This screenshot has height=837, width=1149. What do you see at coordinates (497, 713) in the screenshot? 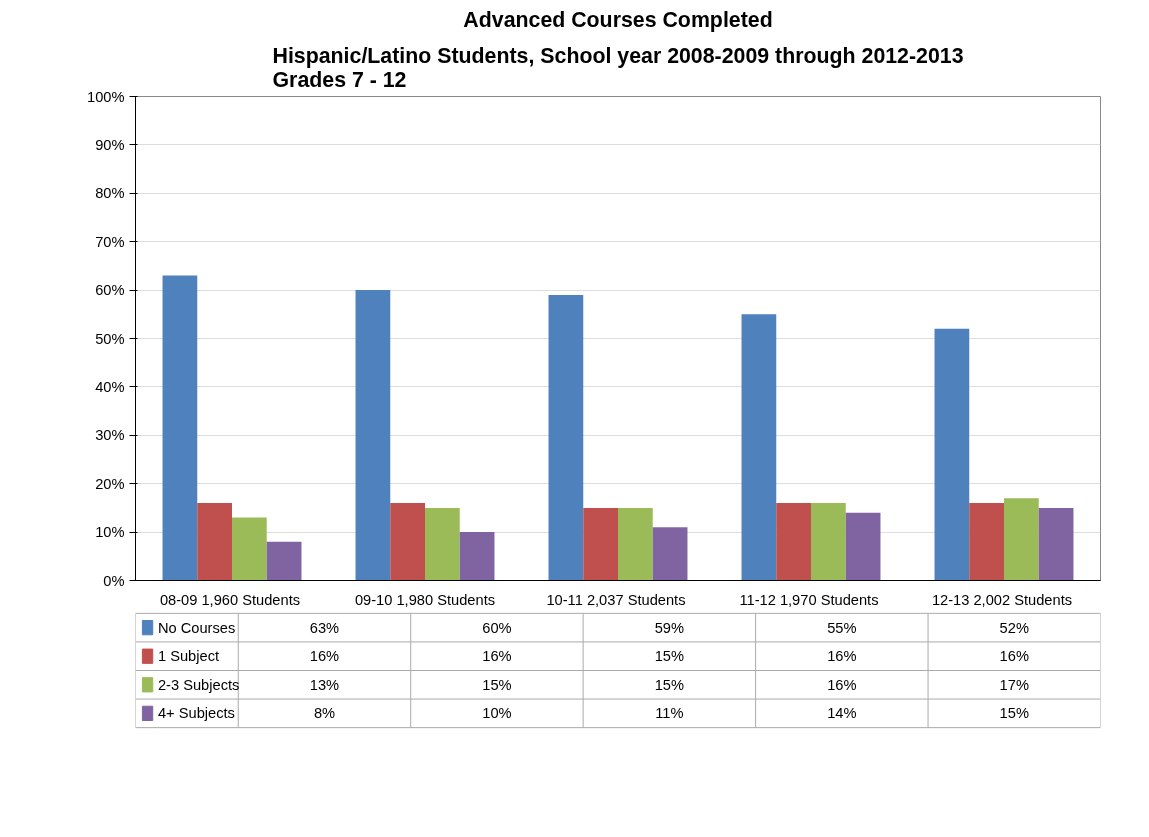
I see `data-label: 10%` at bounding box center [497, 713].